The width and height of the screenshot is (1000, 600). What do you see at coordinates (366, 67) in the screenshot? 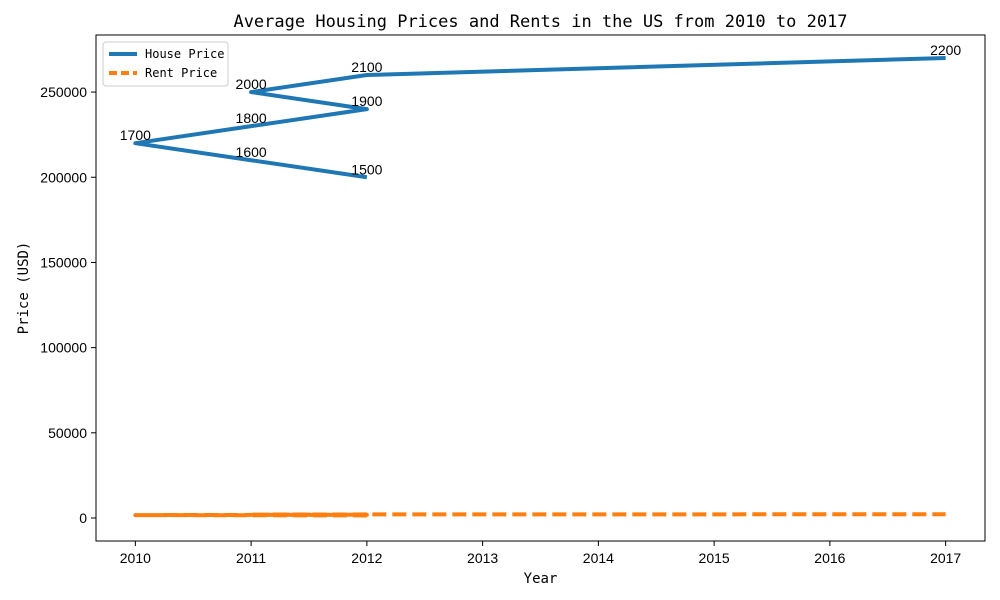
I see `data-label: 2100` at bounding box center [366, 67].